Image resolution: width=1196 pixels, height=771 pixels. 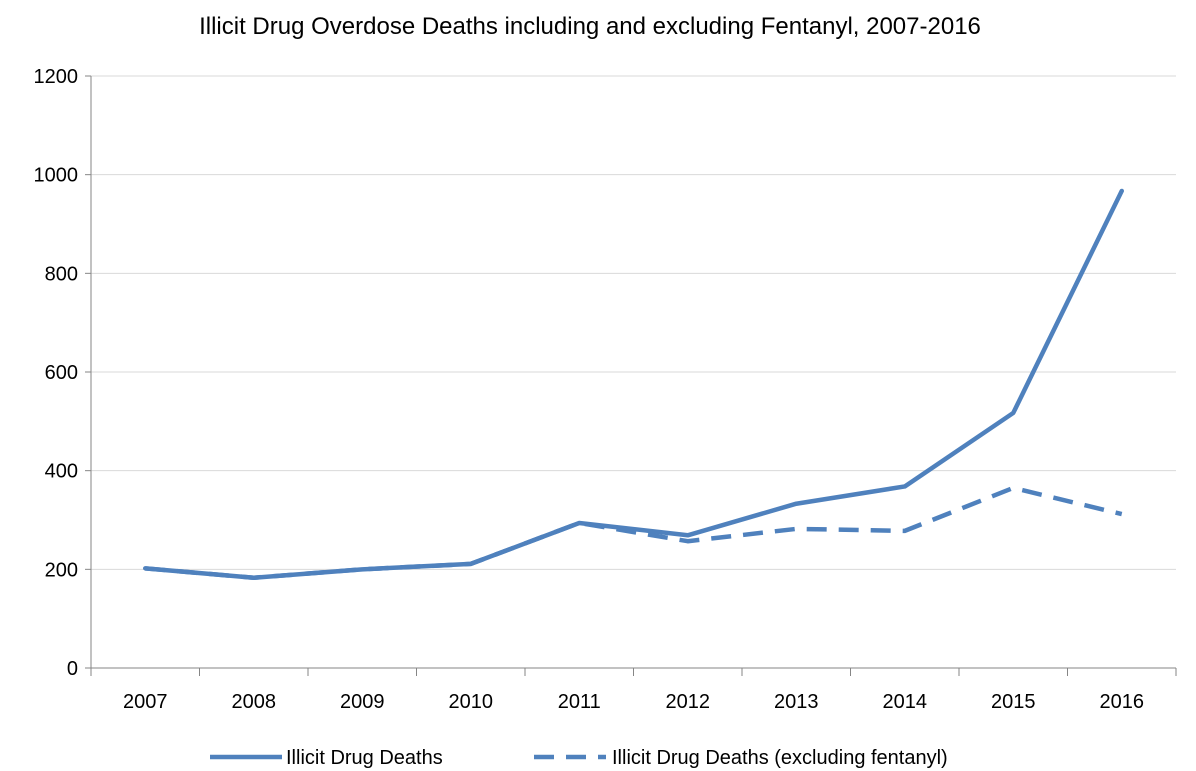 I want to click on x-tick-label: 2010, so click(x=471, y=702).